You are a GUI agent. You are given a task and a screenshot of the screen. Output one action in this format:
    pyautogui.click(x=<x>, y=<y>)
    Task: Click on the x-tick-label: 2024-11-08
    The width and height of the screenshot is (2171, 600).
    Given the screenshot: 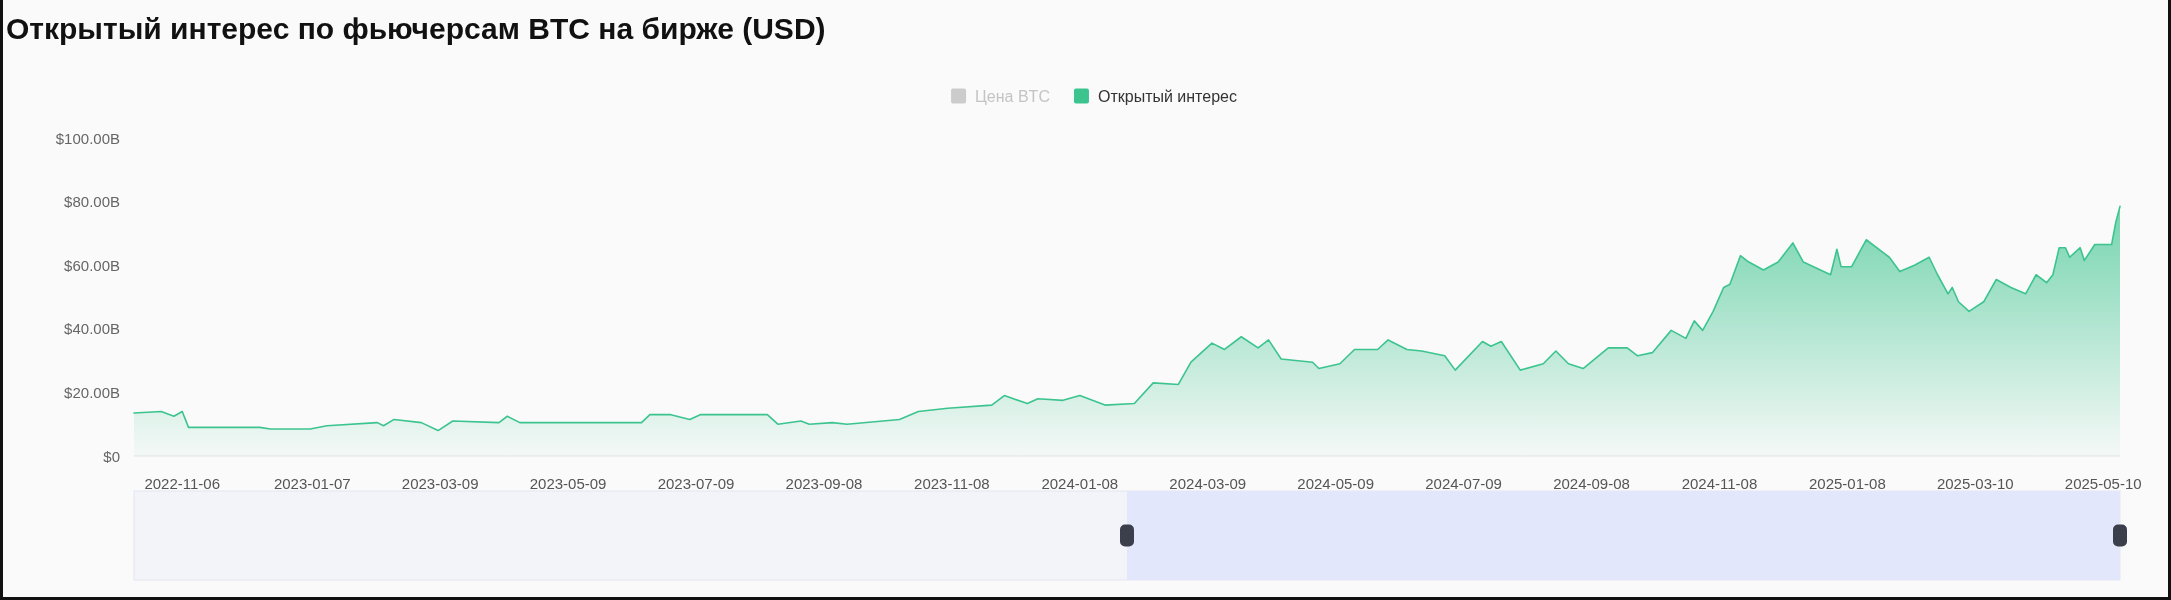 What is the action you would take?
    pyautogui.click(x=1719, y=483)
    